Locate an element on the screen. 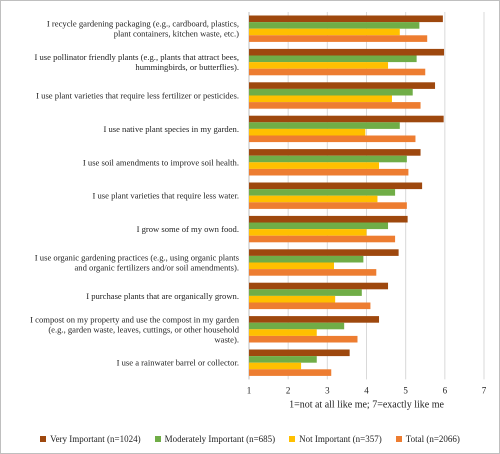 The width and height of the screenshot is (500, 454). legend-item: Total (n=2066) is located at coordinates (427, 439).